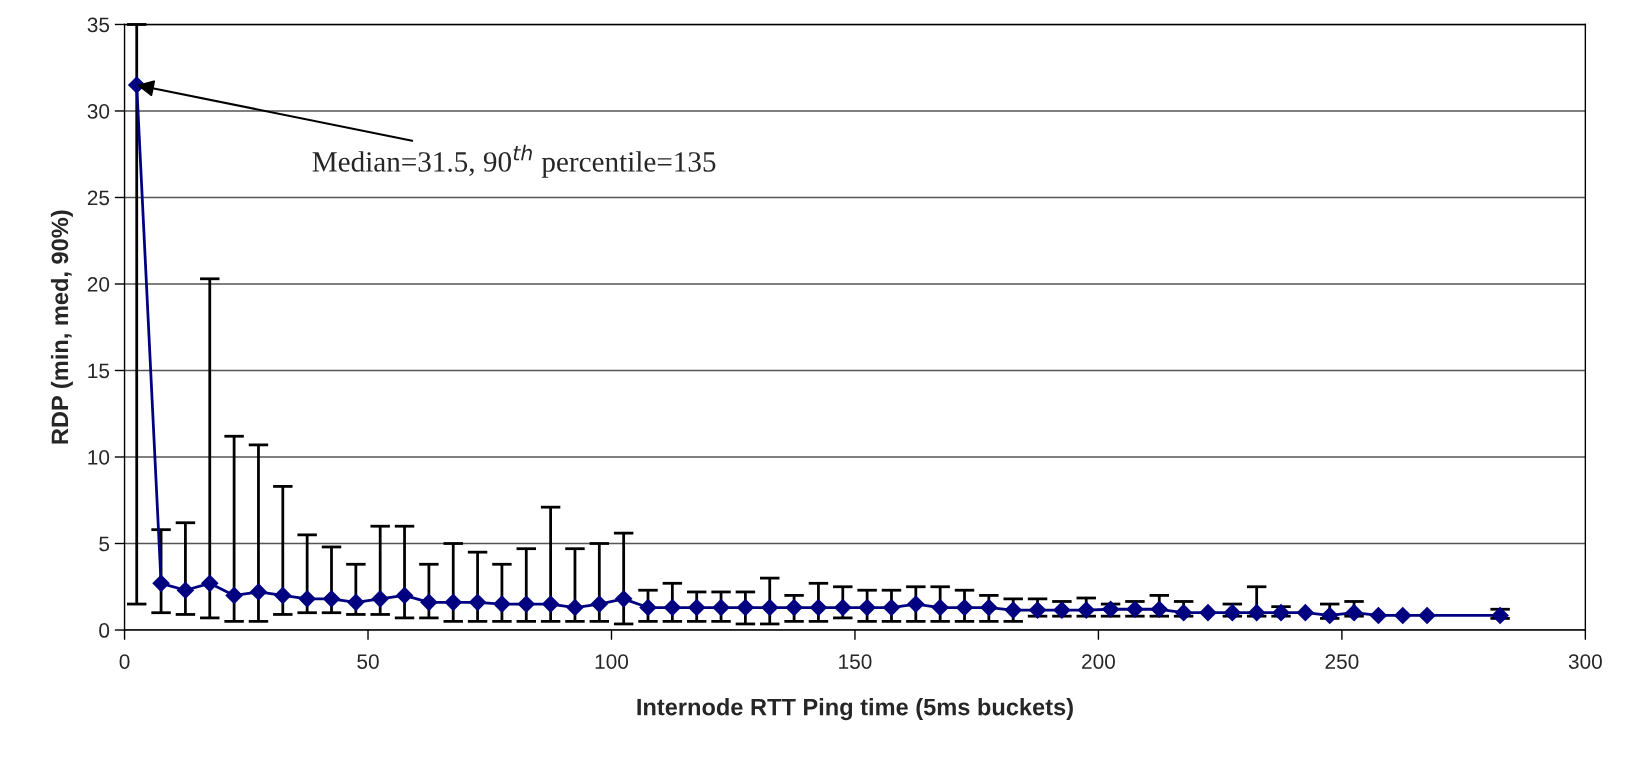  Describe the element at coordinates (1098, 661) in the screenshot. I see `x-tick-label: 200` at that location.